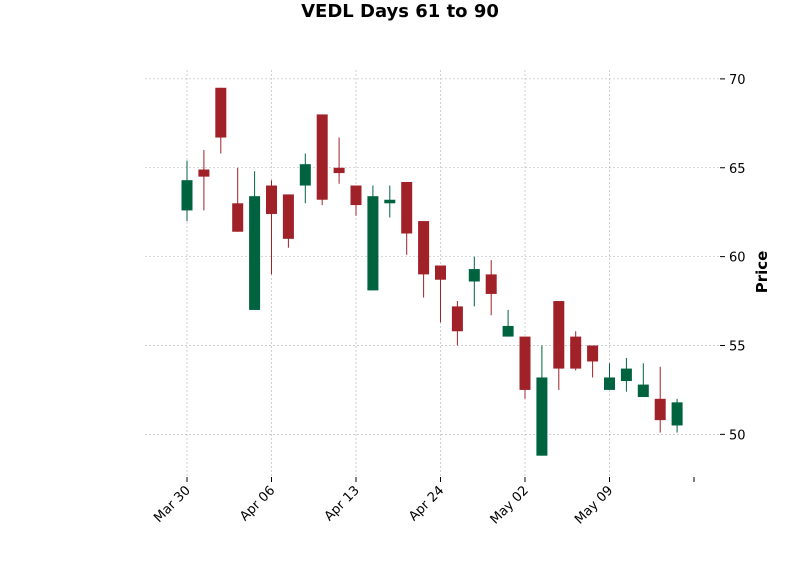 Image resolution: width=800 pixels, height=579 pixels. Describe the element at coordinates (594, 505) in the screenshot. I see `x-tick-label: May 09` at that location.